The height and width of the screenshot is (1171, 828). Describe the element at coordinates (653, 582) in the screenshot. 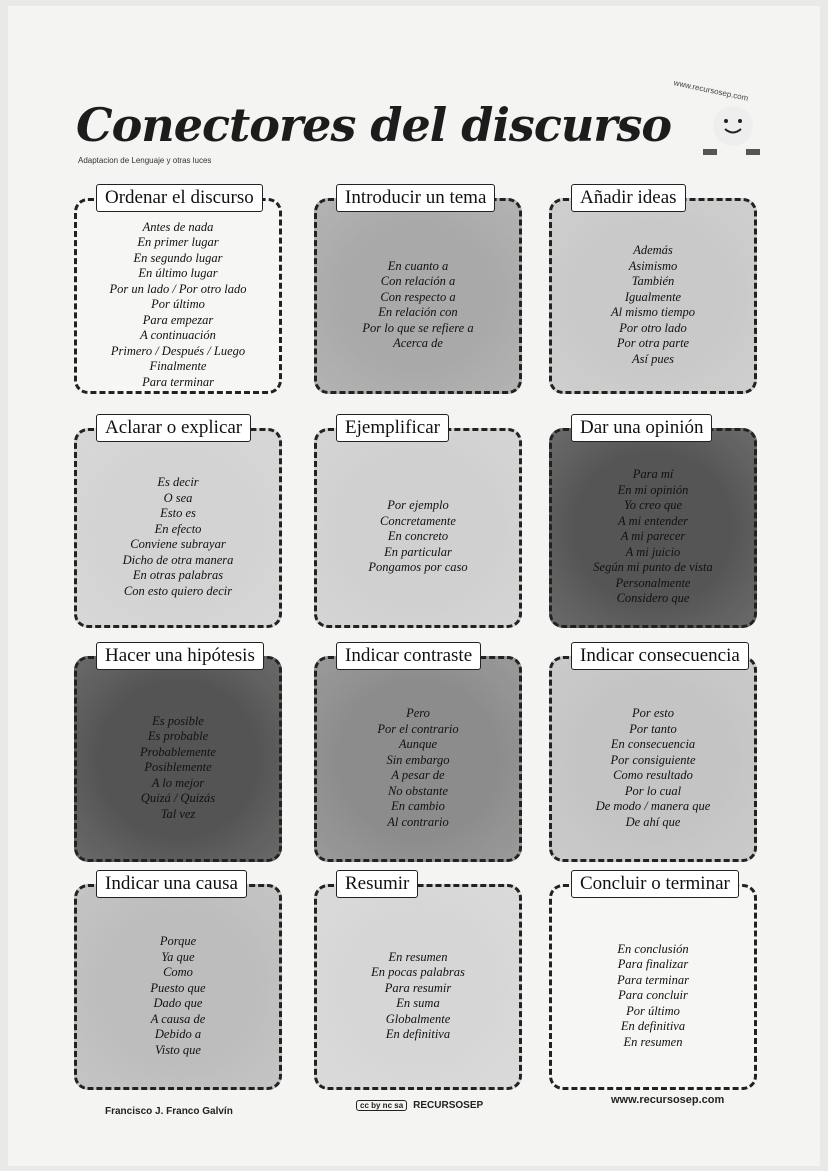

I see `connector-item: Personalmente` at that location.